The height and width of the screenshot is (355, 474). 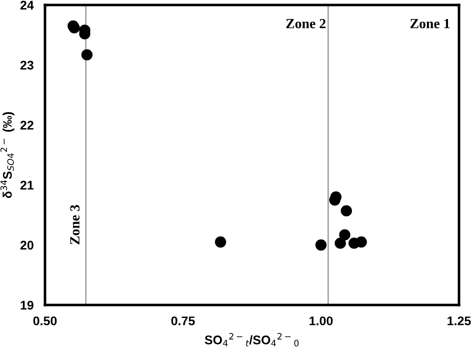 What do you see at coordinates (27, 65) in the screenshot?
I see `y-tick-label: 23` at bounding box center [27, 65].